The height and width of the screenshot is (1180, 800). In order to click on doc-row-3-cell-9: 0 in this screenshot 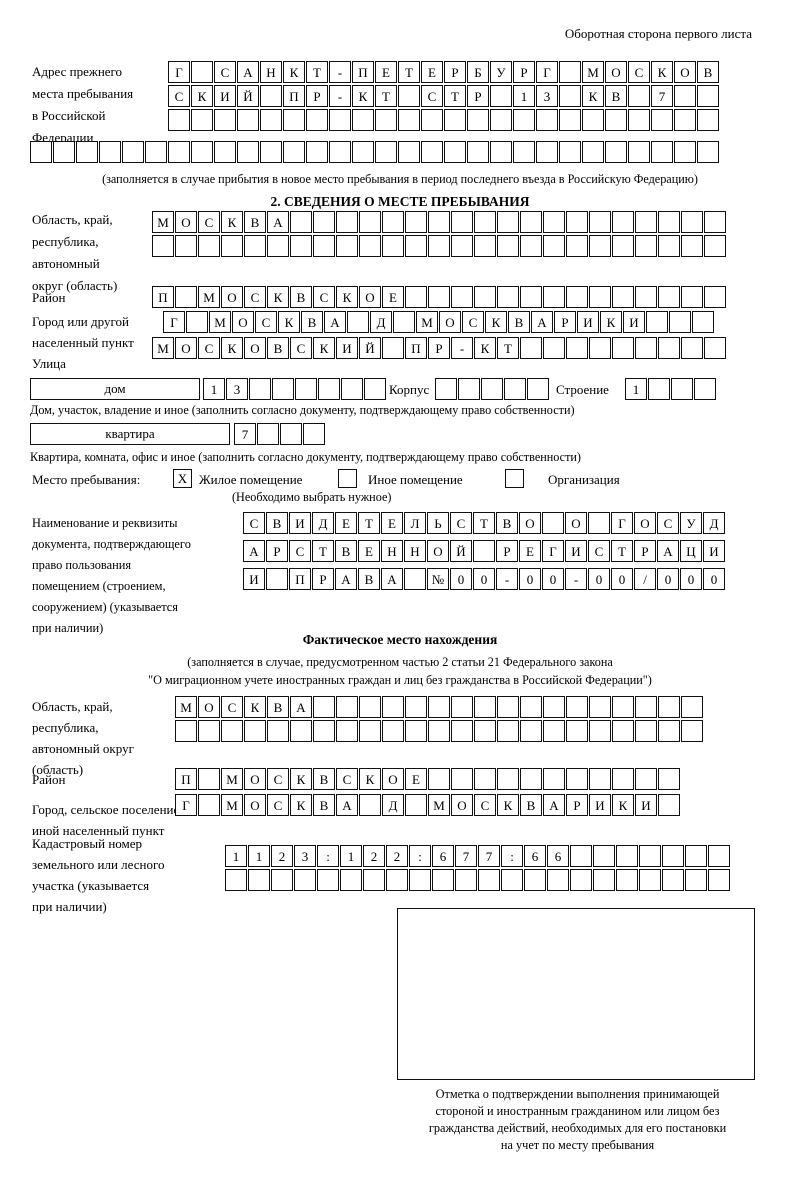, I will do `click(461, 579)`.